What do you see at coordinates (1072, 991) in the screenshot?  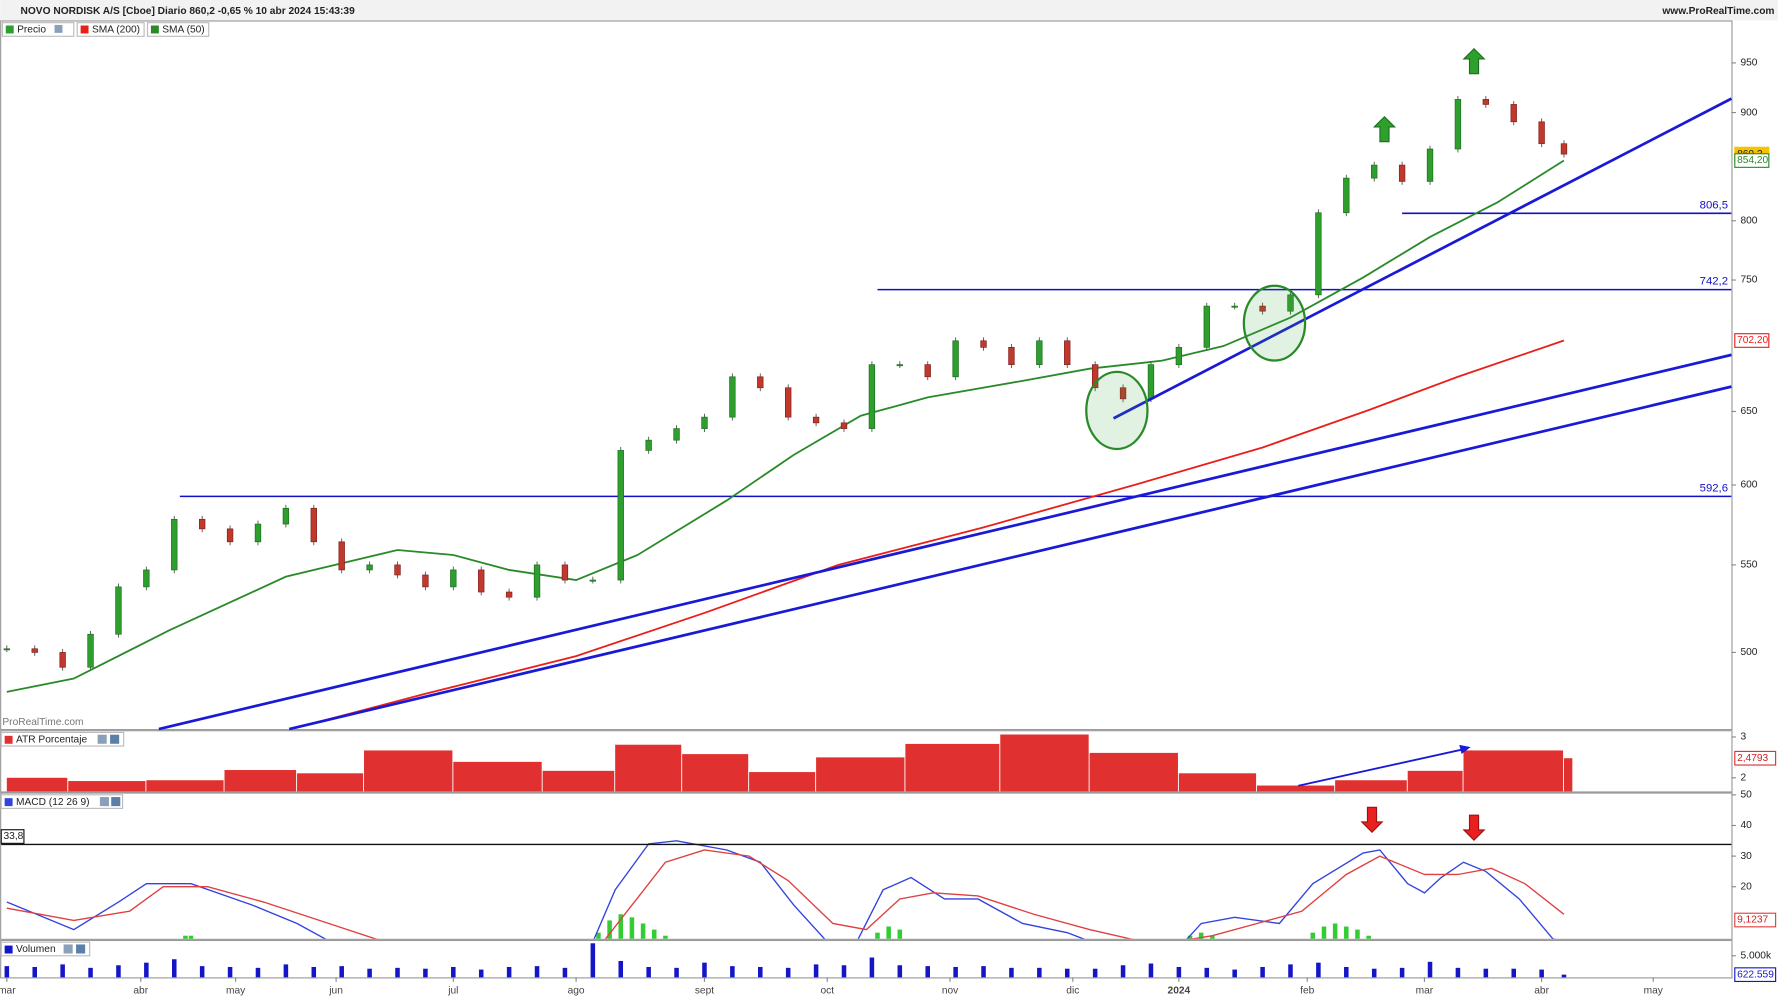 I see `x-tick-label: dic` at bounding box center [1072, 991].